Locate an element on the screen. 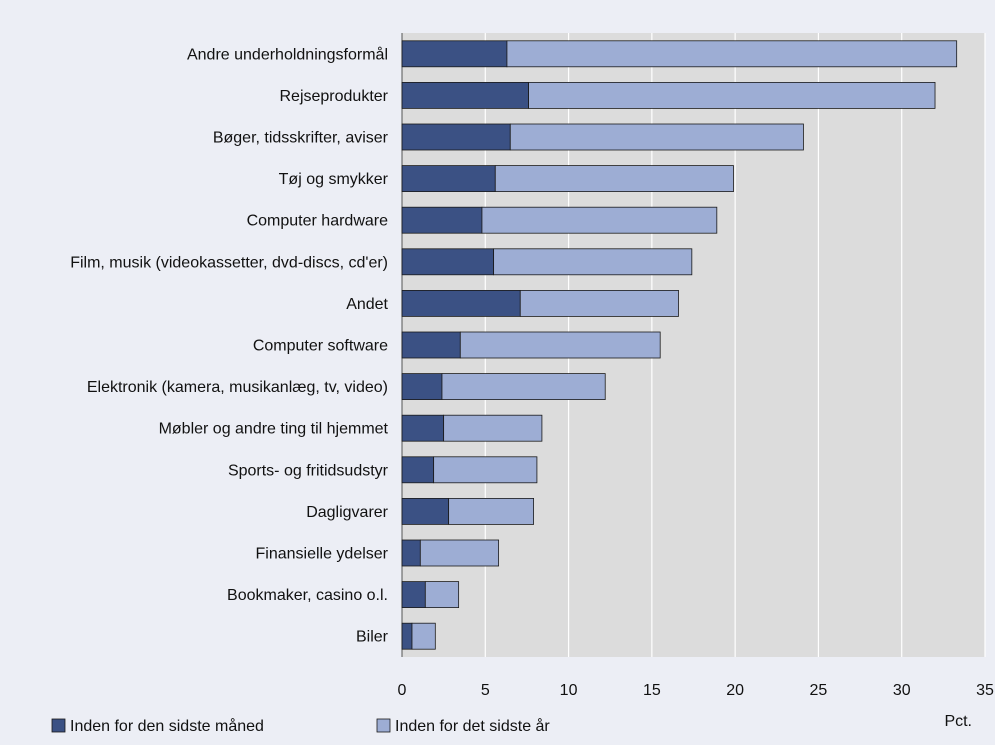  legend-label: Inden for den sidste måned is located at coordinates (167, 726).